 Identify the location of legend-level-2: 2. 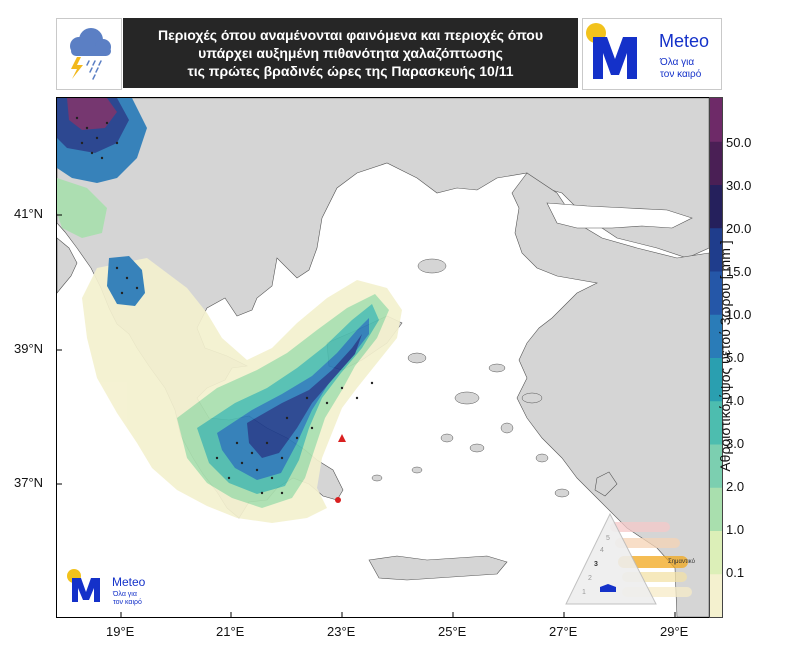
(590, 578).